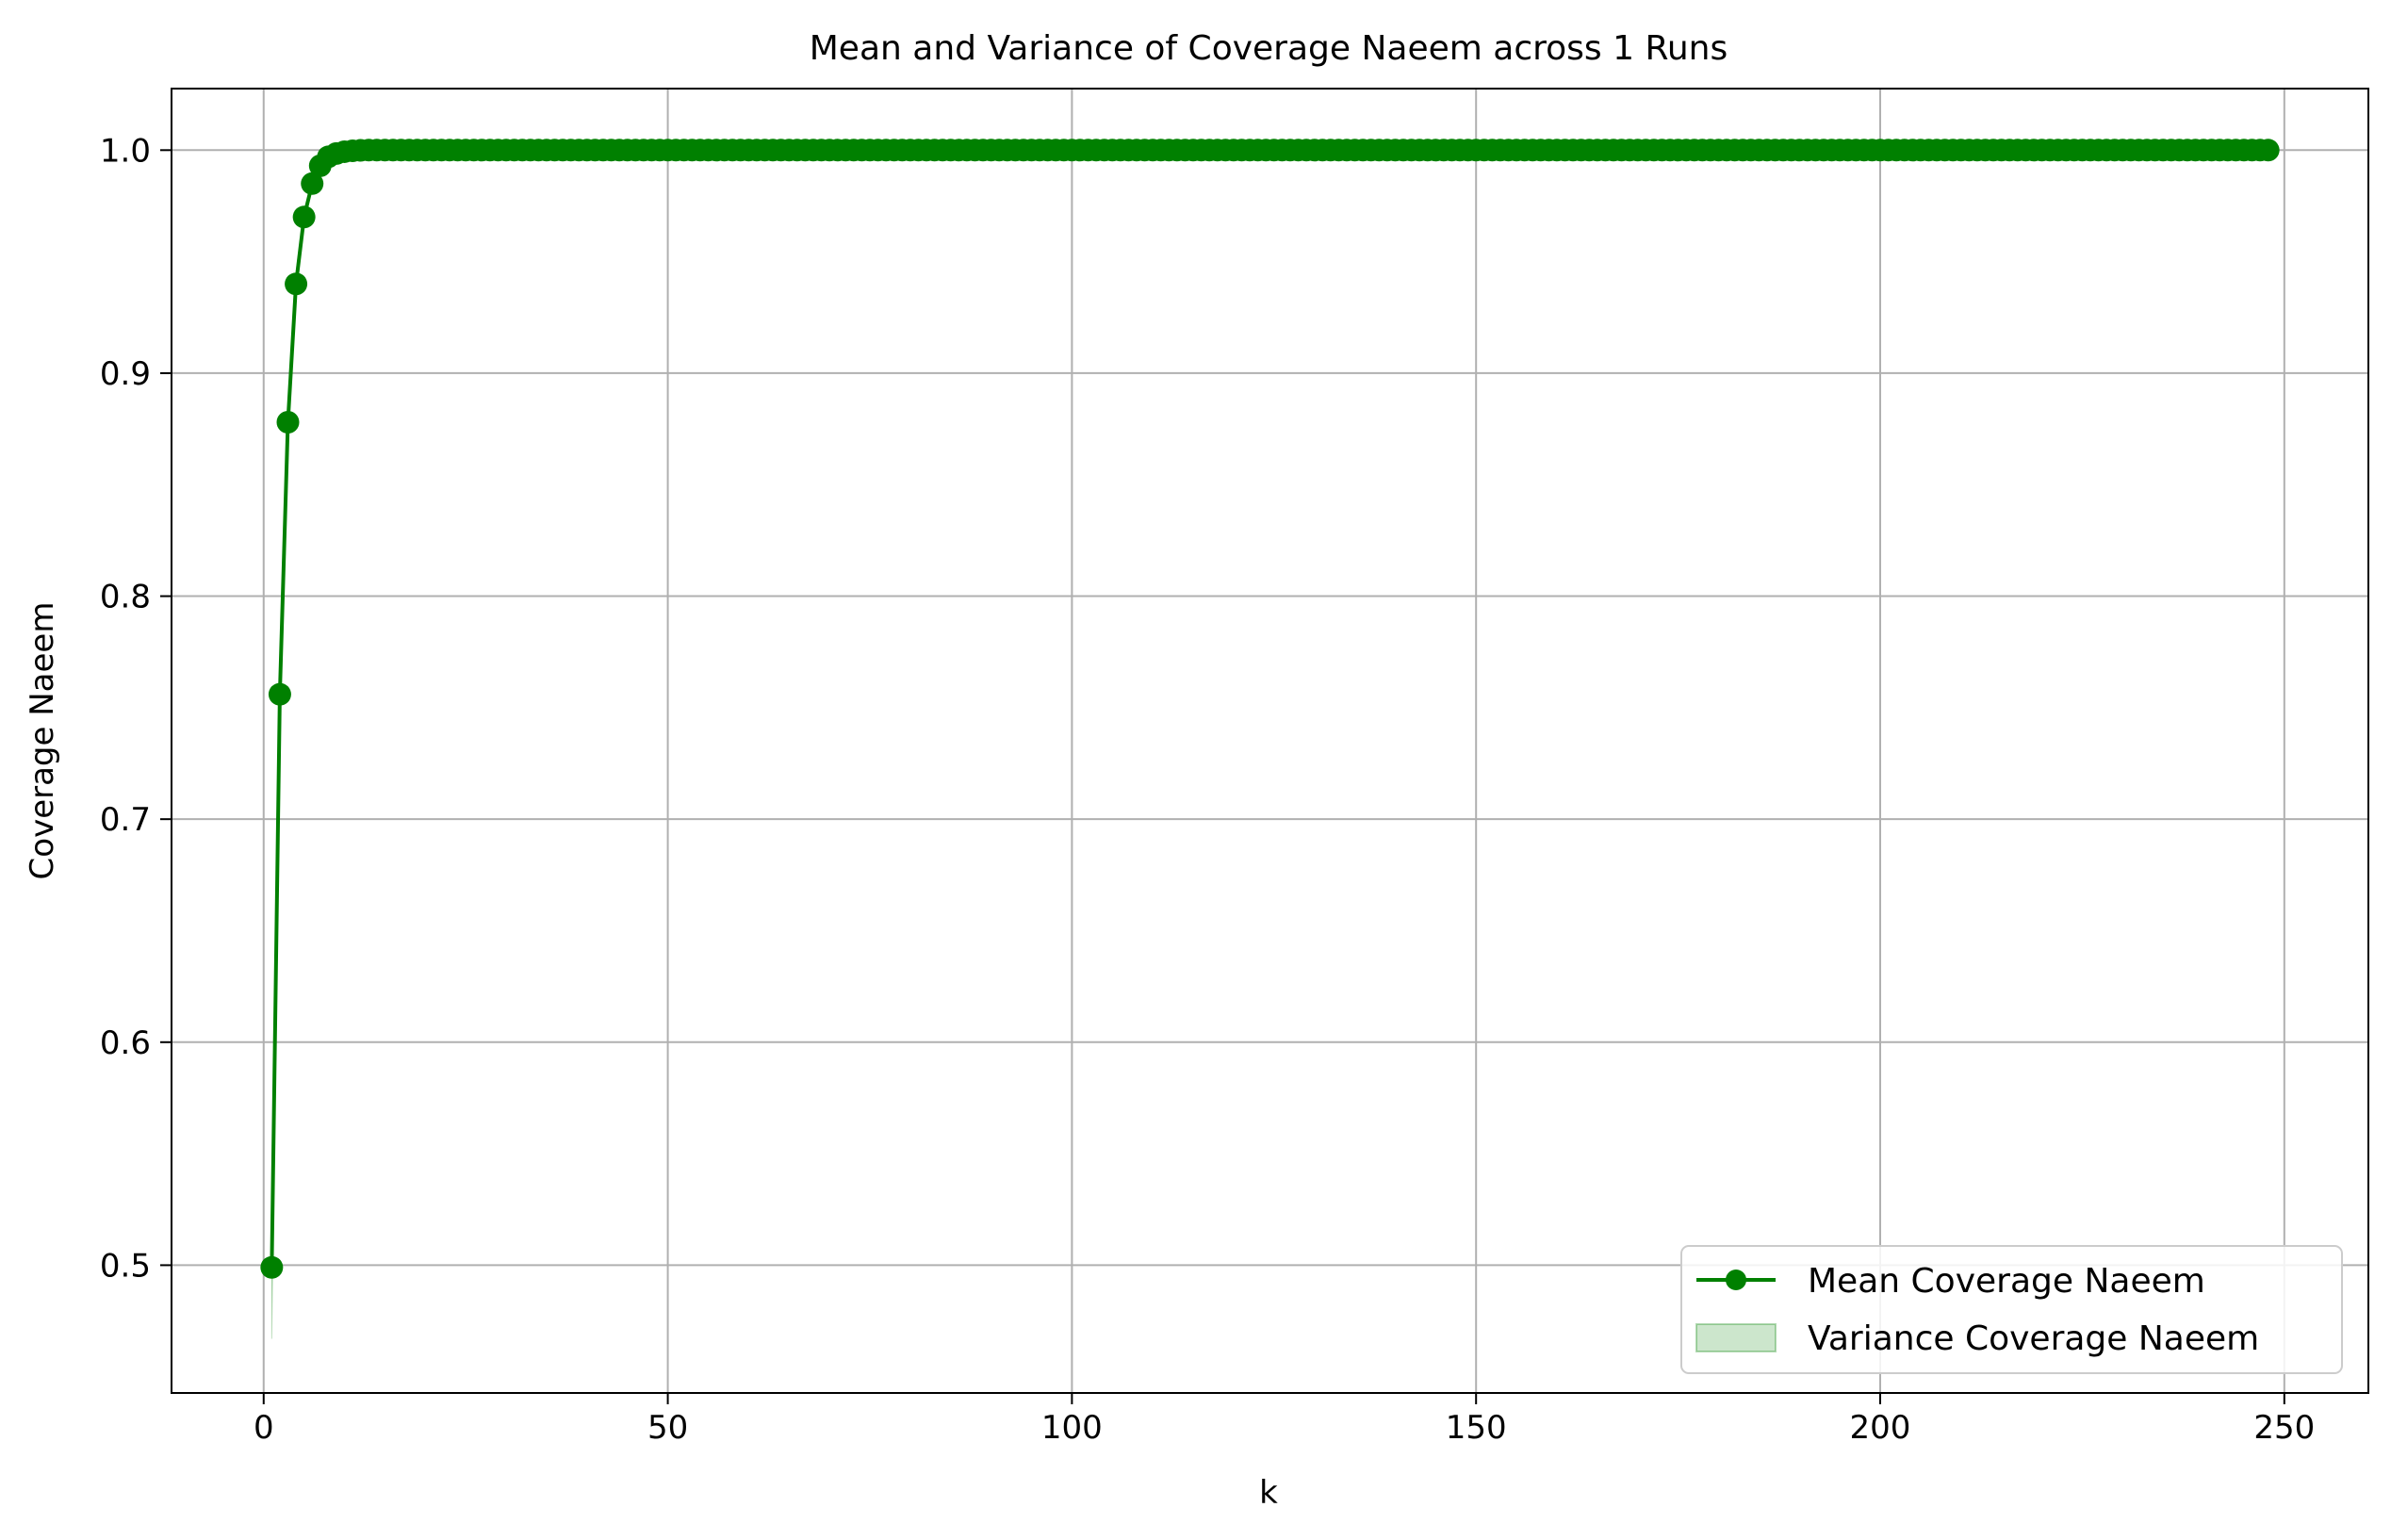 The width and height of the screenshot is (2391, 1540). Describe the element at coordinates (126, 1266) in the screenshot. I see `y-tick-label: 0.5` at that location.